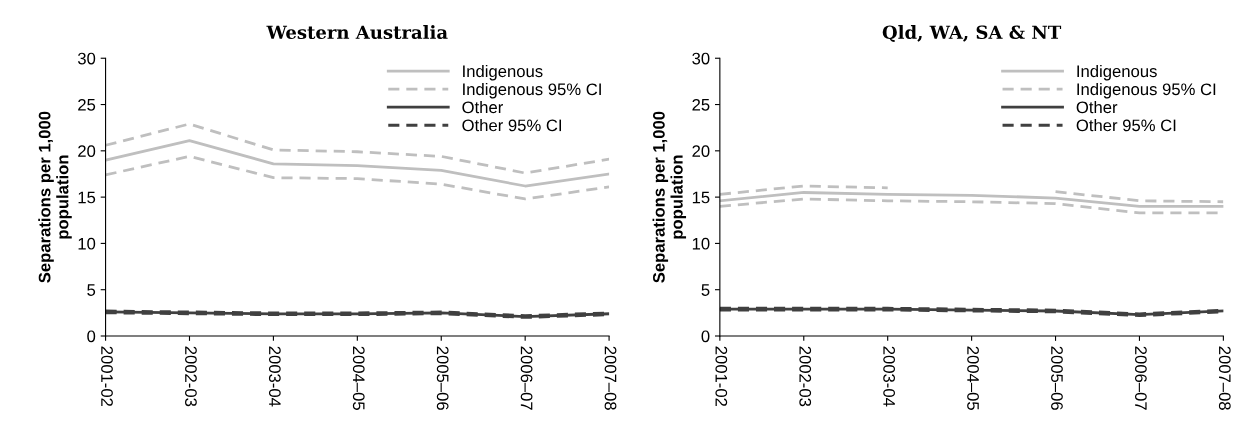  What do you see at coordinates (357, 32) in the screenshot?
I see `chart-title: Western Australia` at bounding box center [357, 32].